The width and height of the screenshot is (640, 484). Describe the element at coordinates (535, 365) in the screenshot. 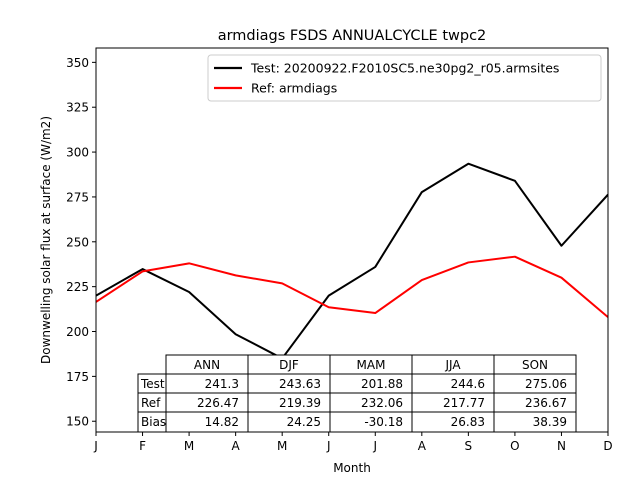

I see `table-column-header: SON` at that location.